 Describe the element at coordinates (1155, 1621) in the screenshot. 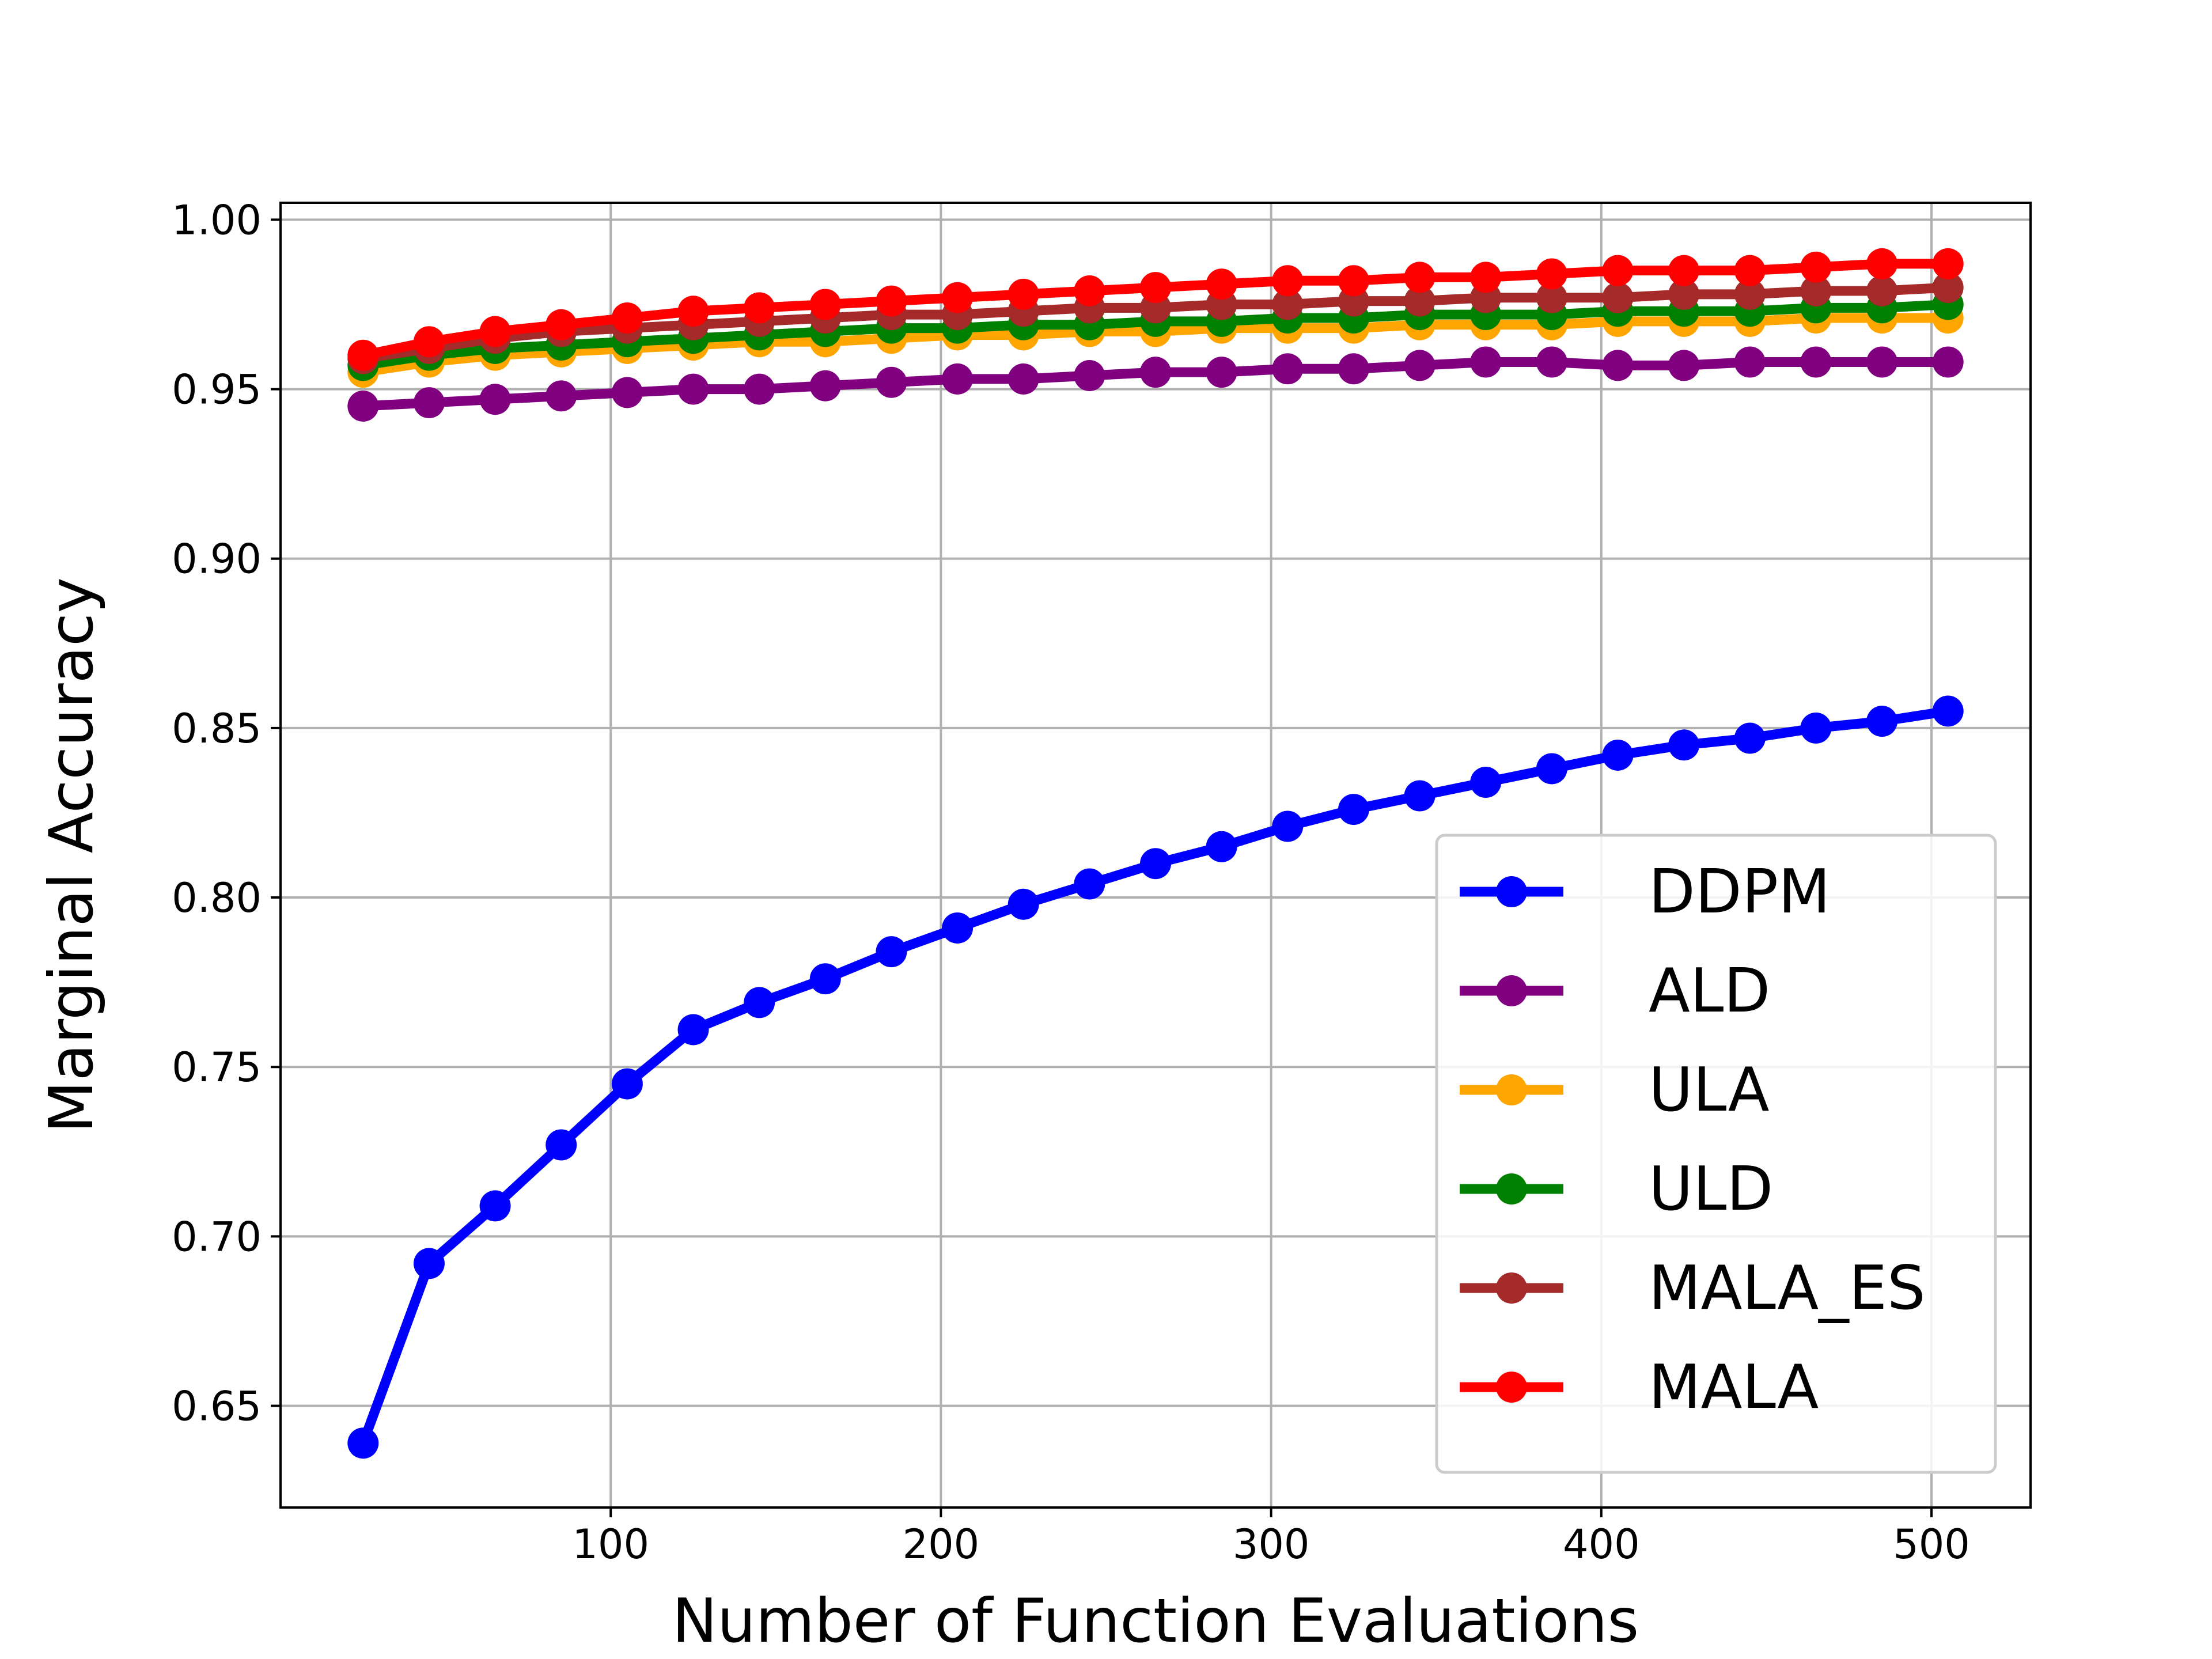

I see `x-axis-title: Number of Function Evaluations` at that location.